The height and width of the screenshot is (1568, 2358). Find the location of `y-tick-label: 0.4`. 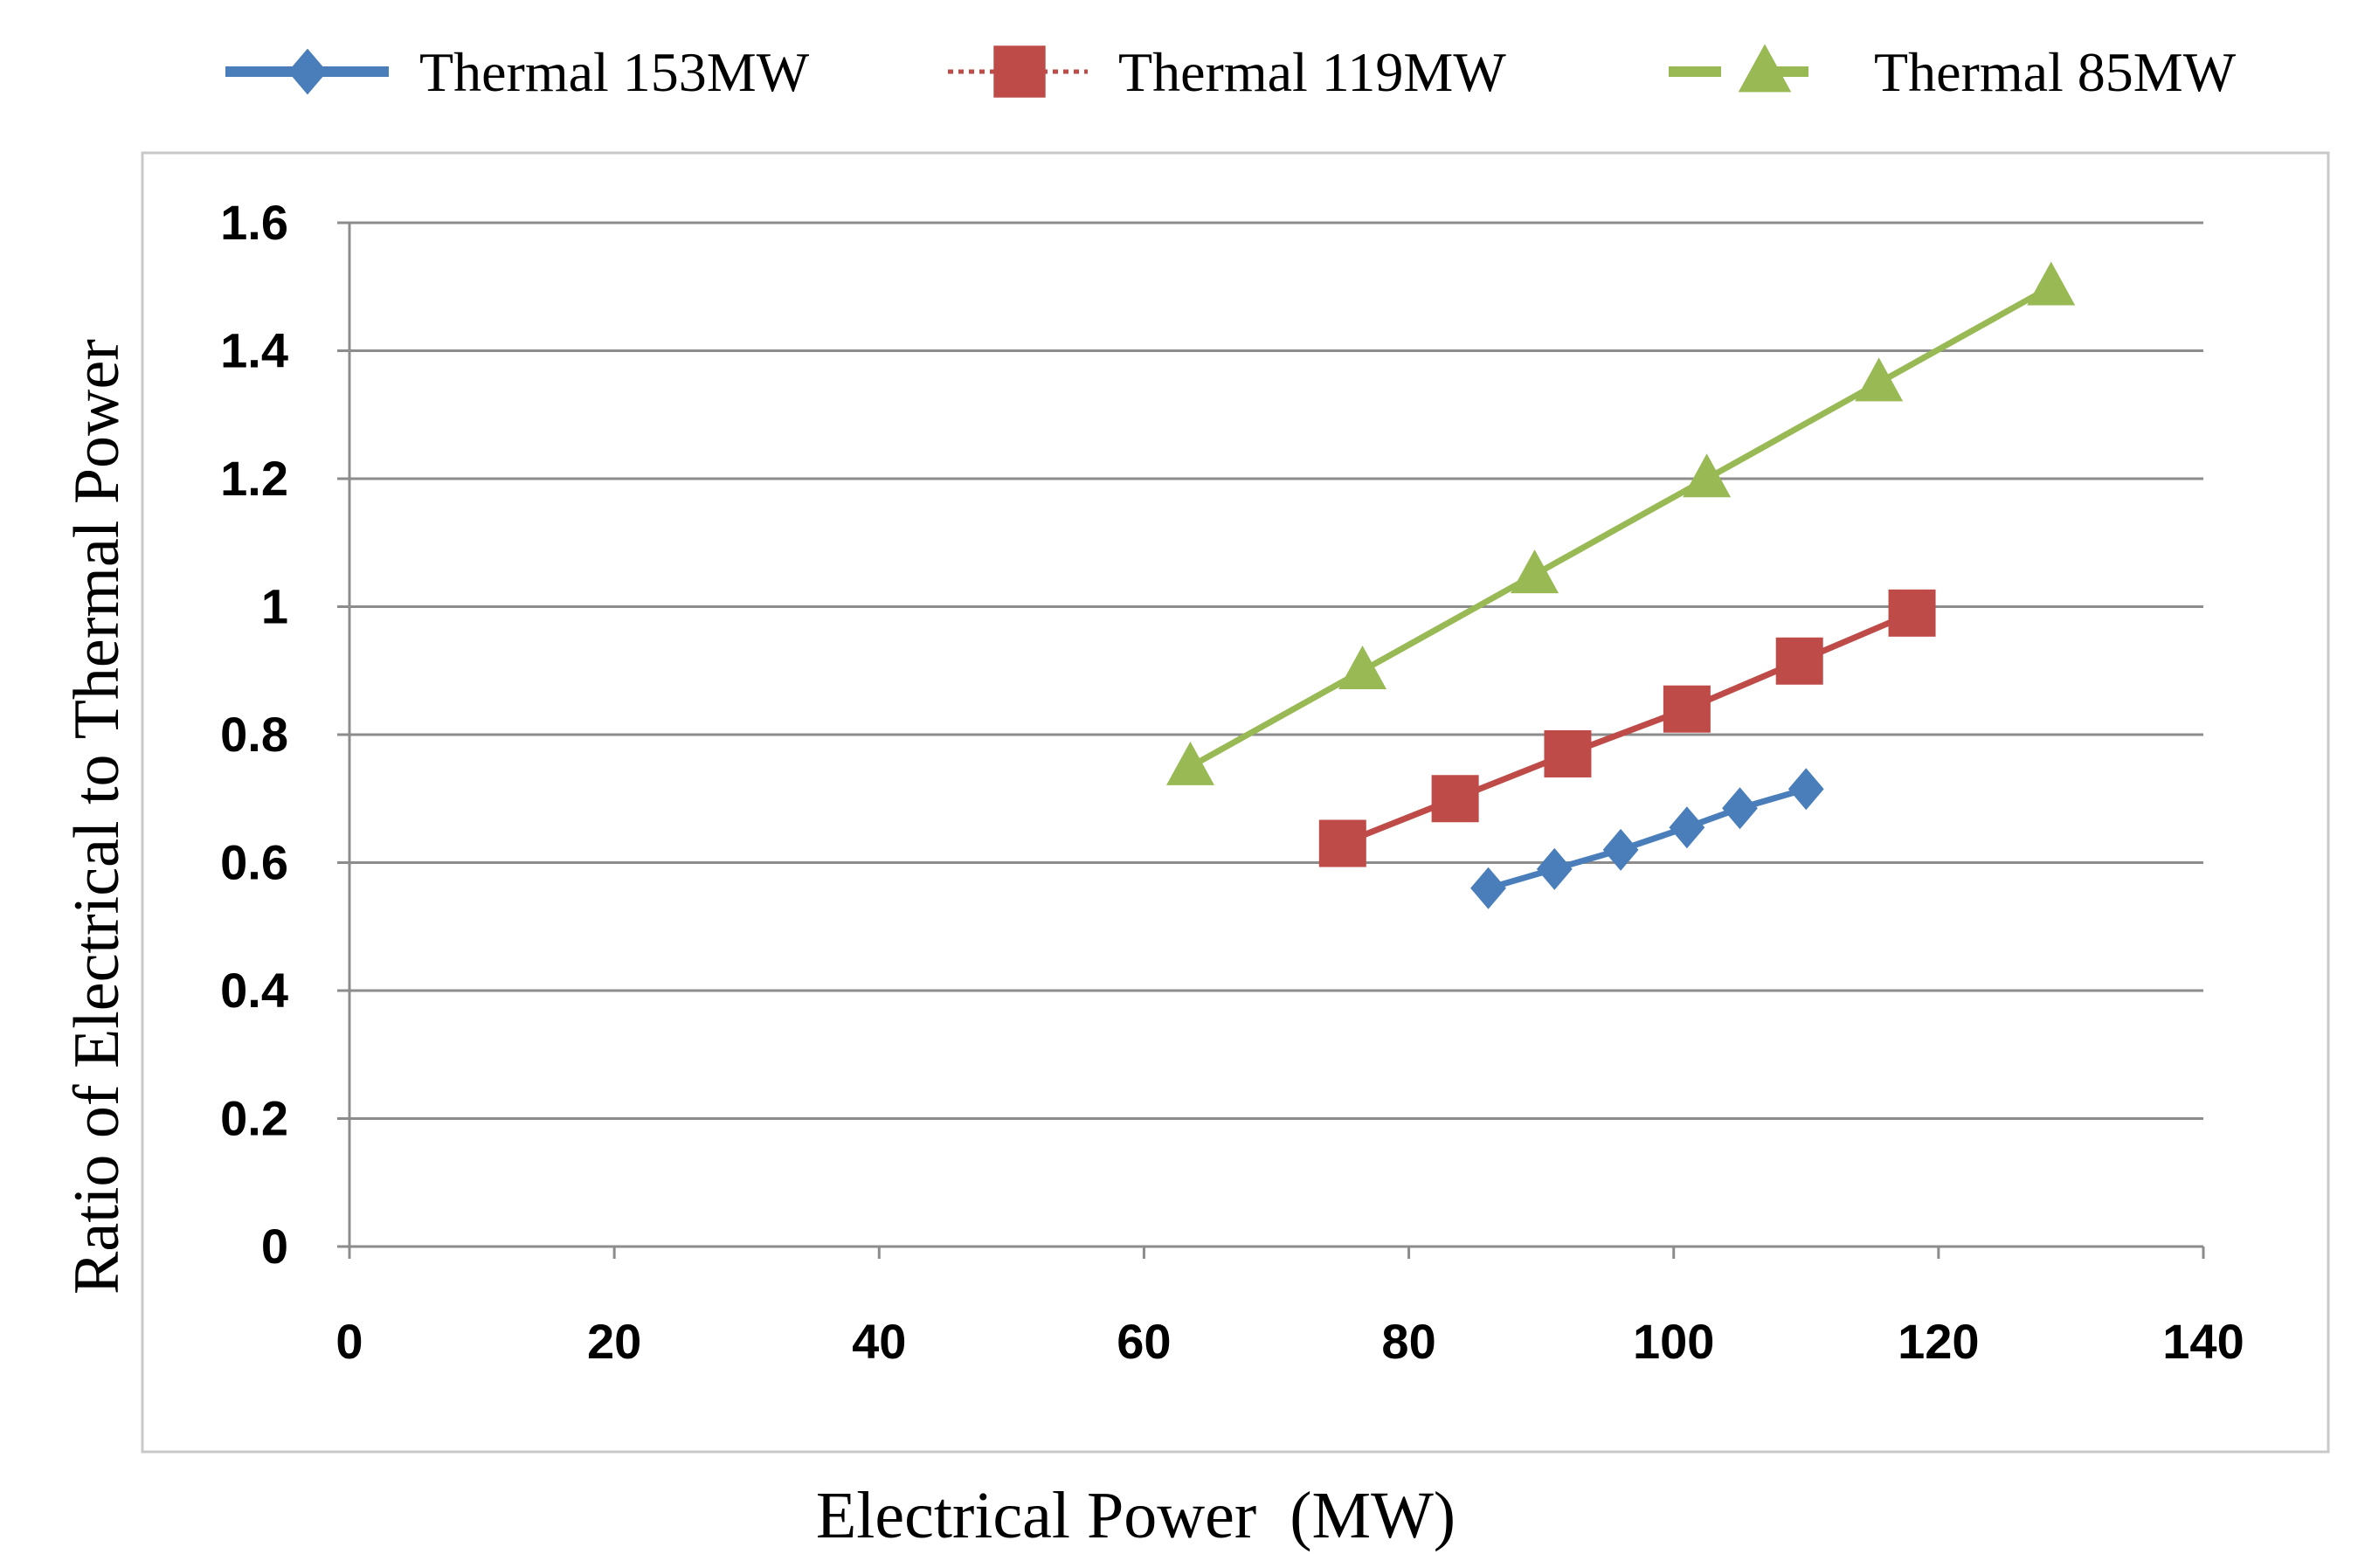

y-tick-label: 0.4 is located at coordinates (254, 990).